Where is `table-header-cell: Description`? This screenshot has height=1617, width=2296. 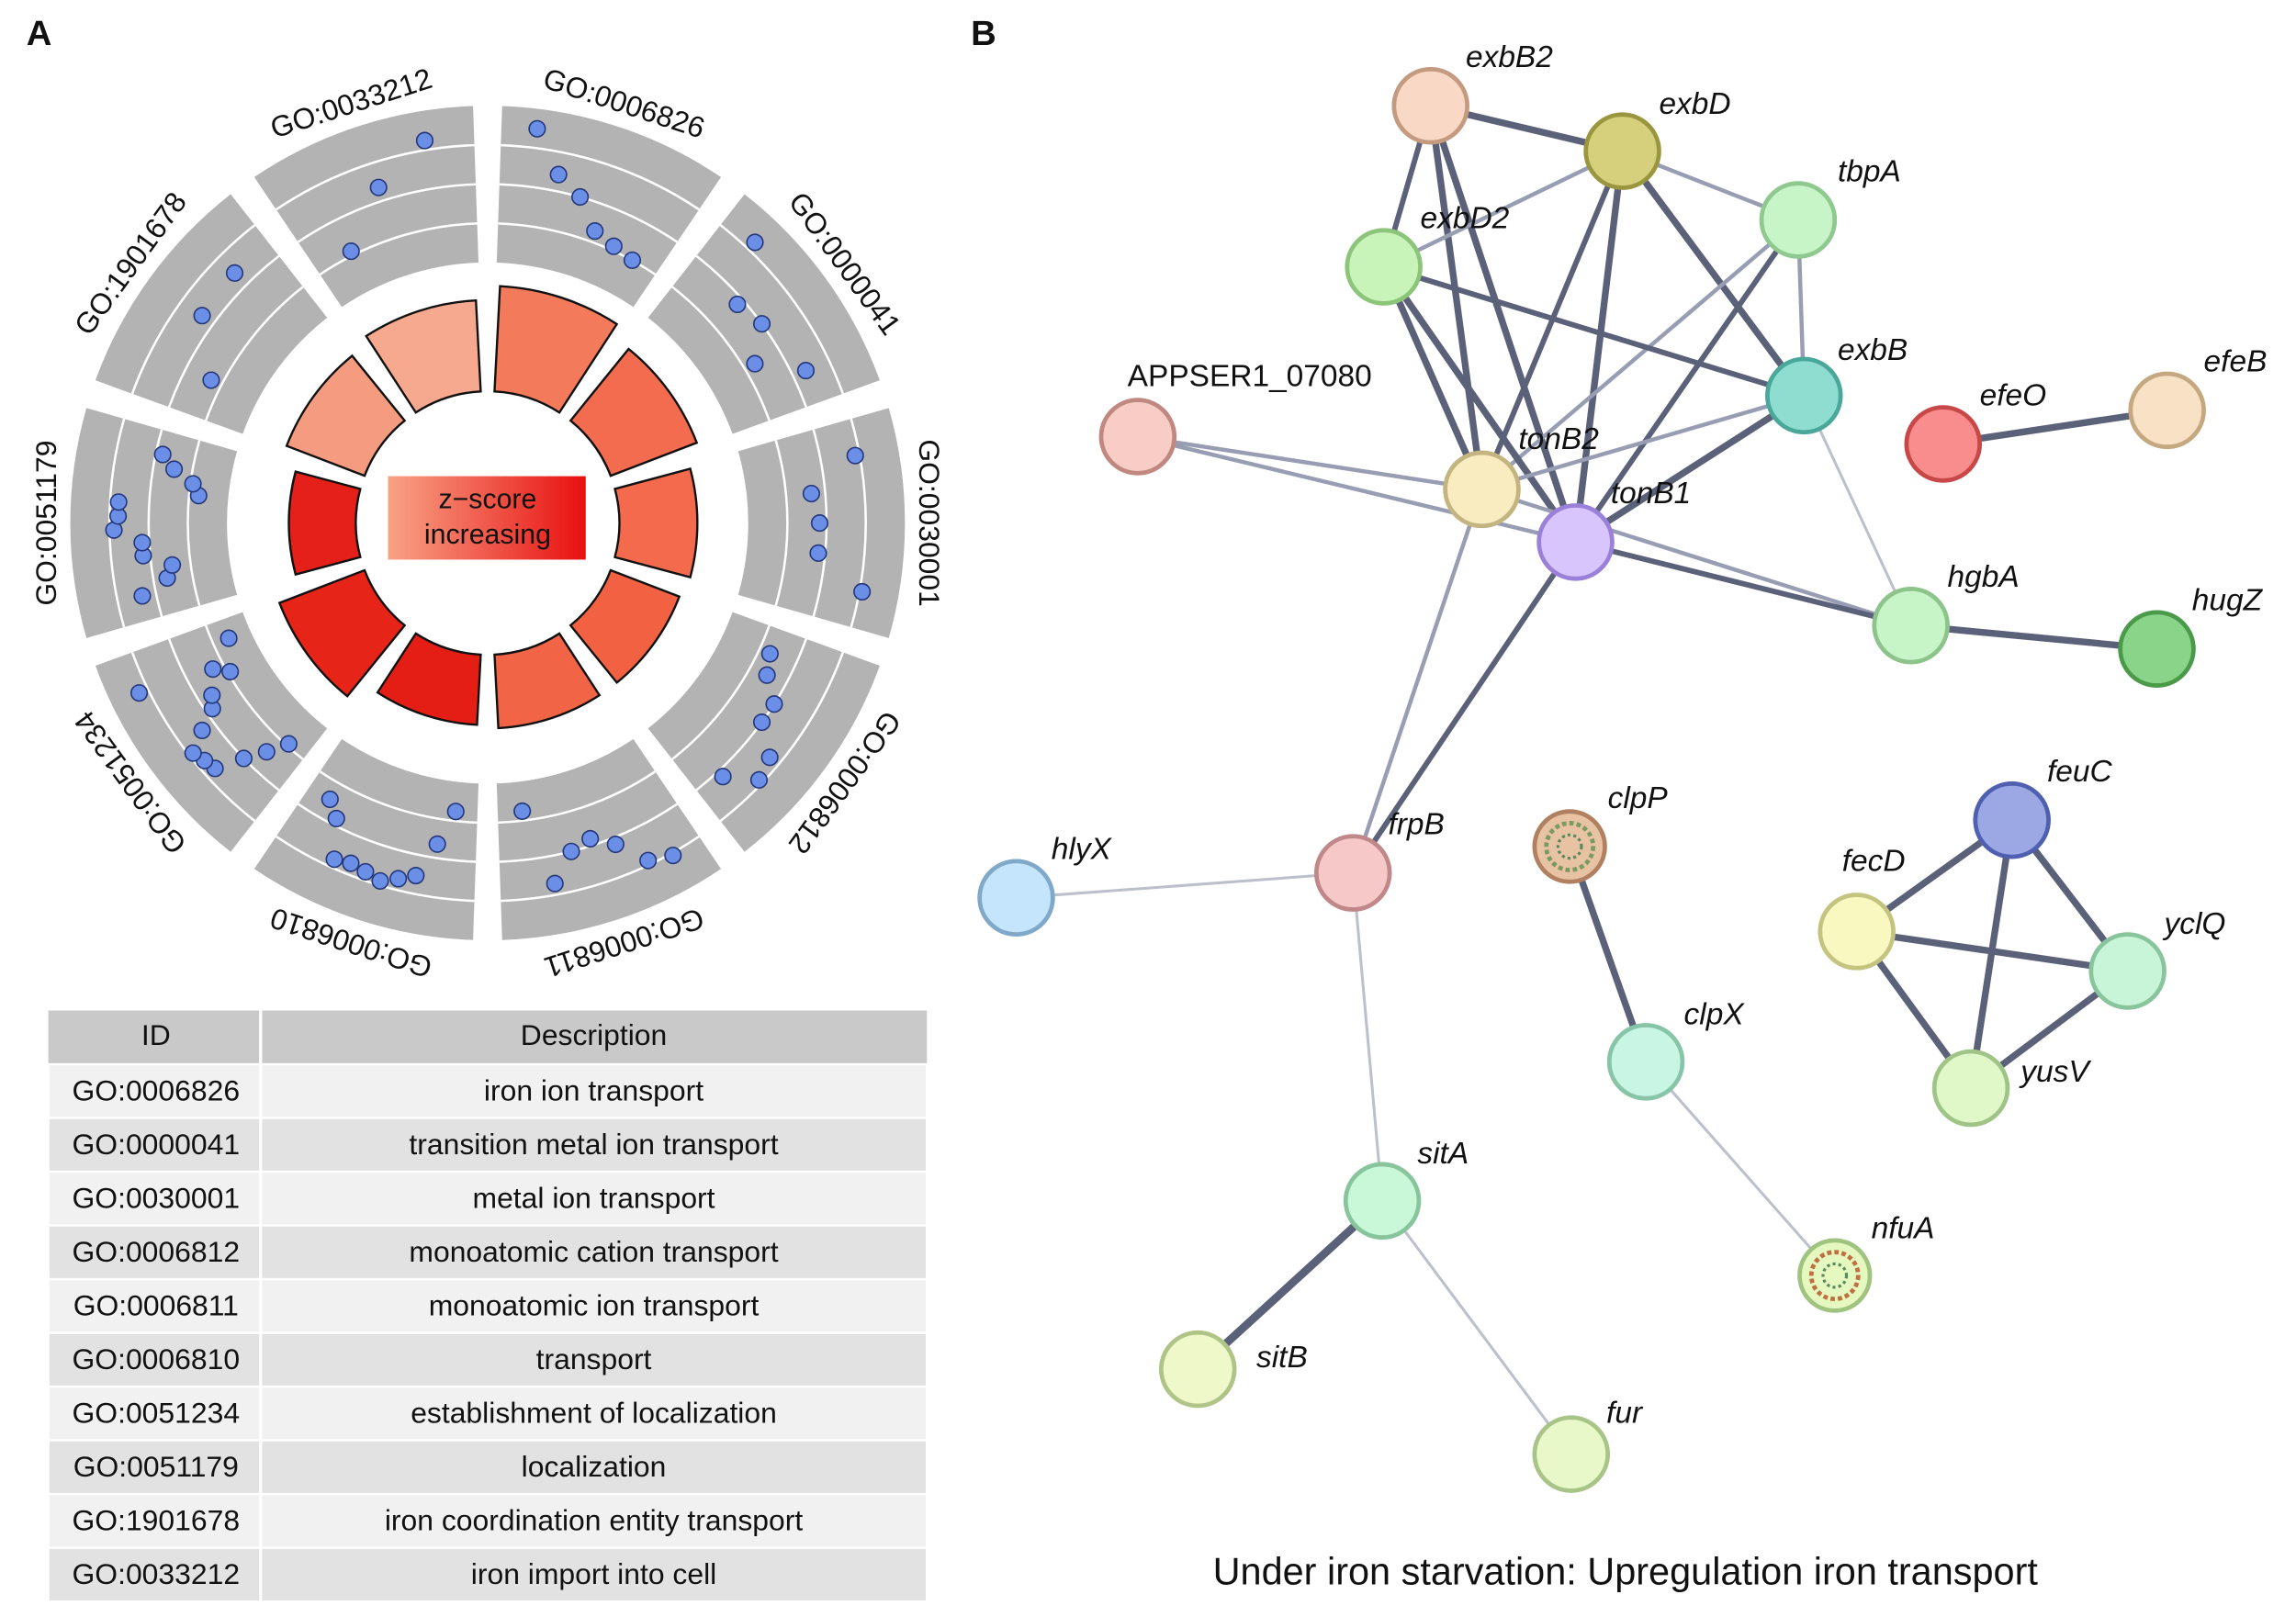 table-header-cell: Description is located at coordinates (594, 1034).